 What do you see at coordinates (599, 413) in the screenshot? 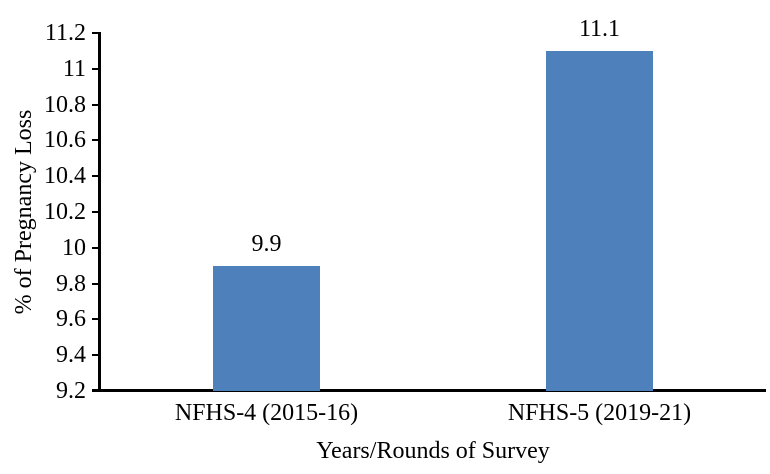
I see `x-category-label: NFHS-5 (2019-21)` at bounding box center [599, 413].